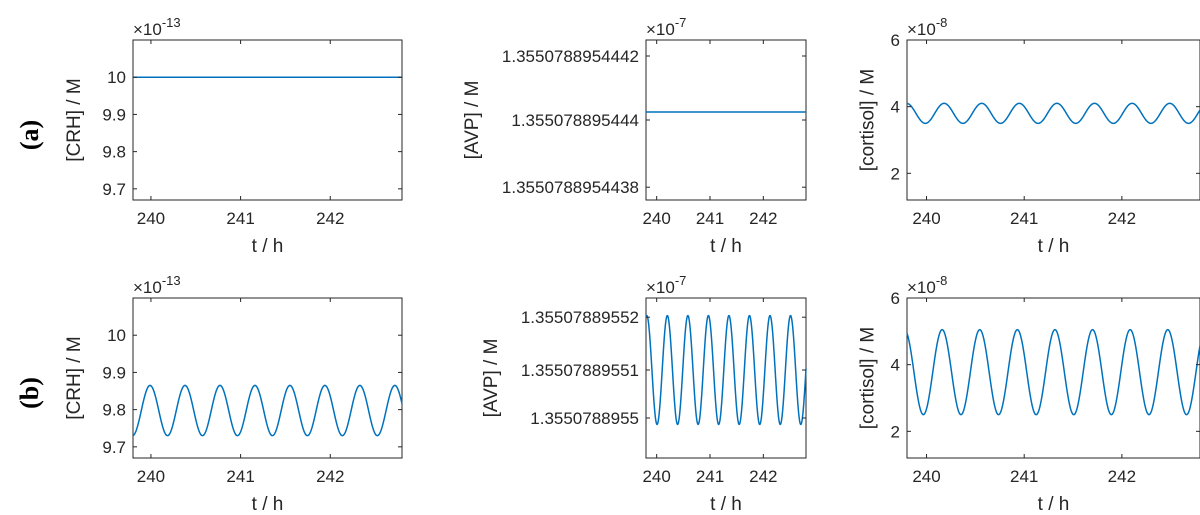  I want to click on row-label-b: (b), so click(29, 393).